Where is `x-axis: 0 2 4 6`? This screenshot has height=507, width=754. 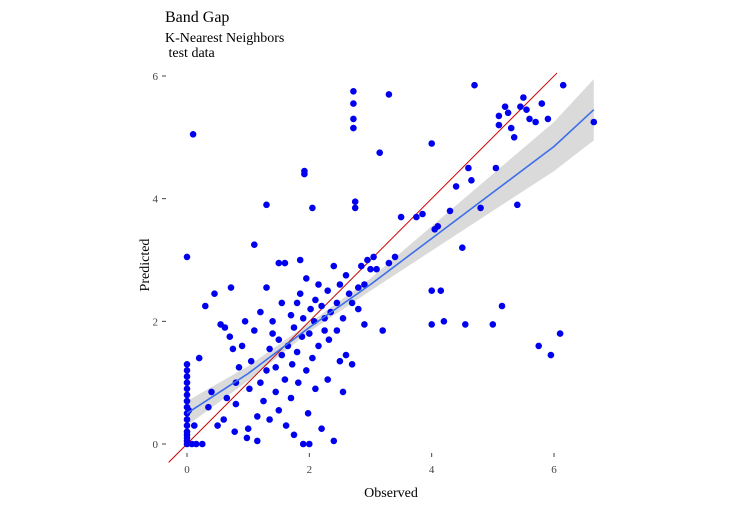 x-axis: 0 2 4 6 is located at coordinates (370, 464).